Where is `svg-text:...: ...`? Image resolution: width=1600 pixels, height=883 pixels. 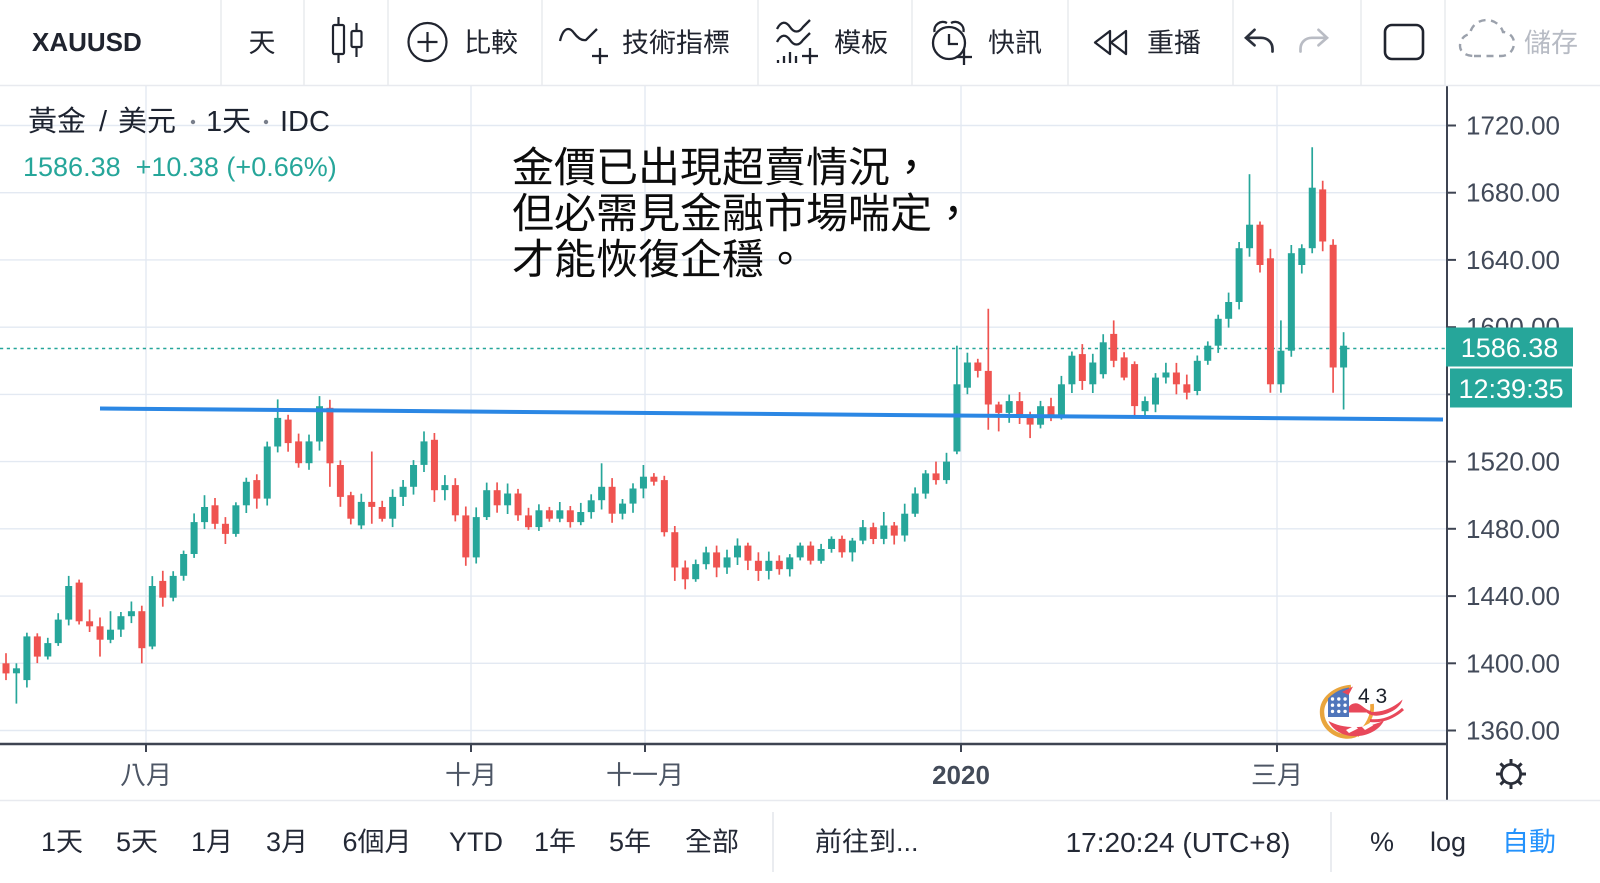 svg-text:...: ... is located at coordinates (907, 842).